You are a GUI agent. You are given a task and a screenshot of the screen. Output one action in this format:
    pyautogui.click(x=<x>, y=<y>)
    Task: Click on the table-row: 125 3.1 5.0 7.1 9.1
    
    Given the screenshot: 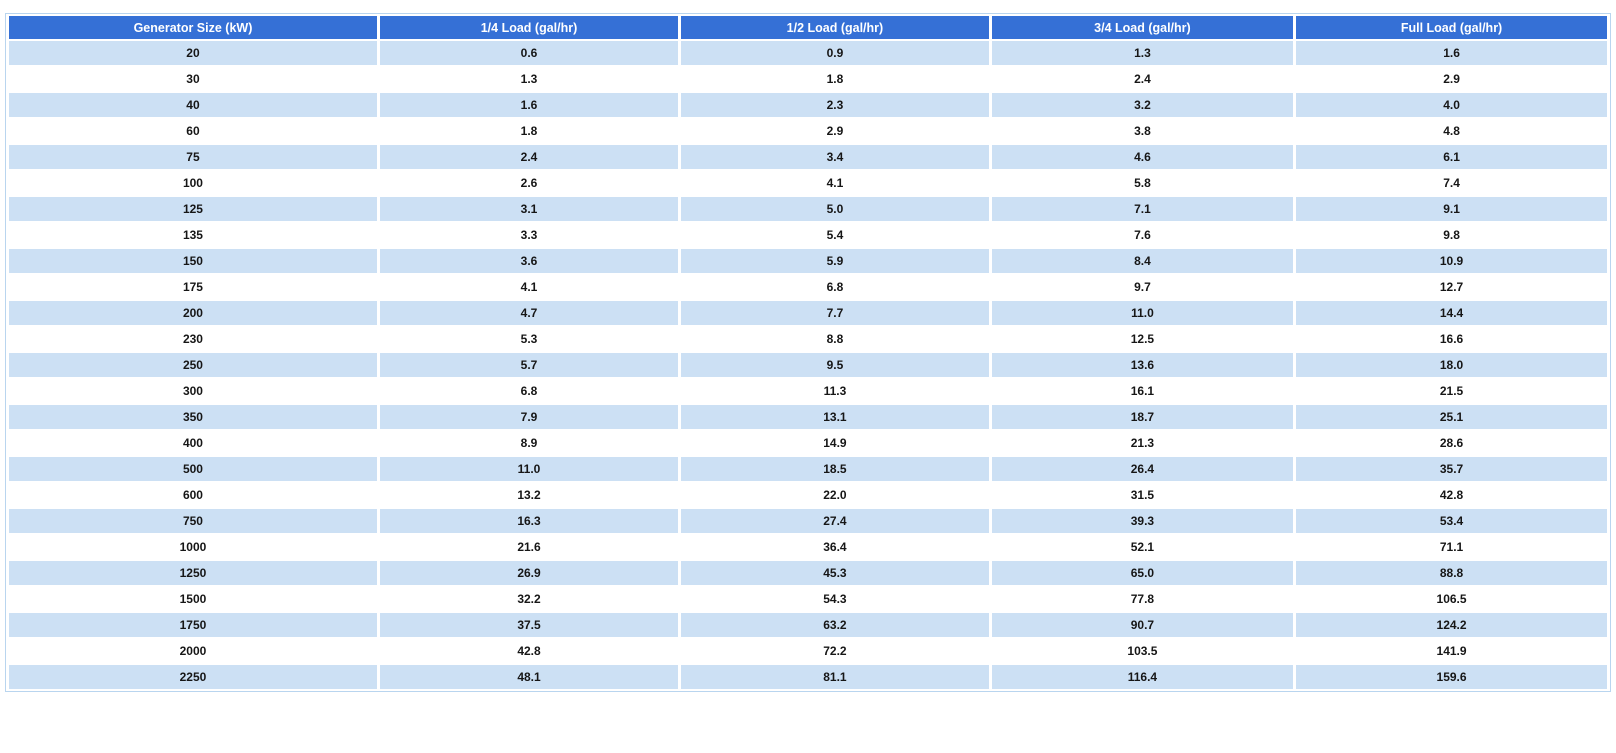 What is the action you would take?
    pyautogui.click(x=808, y=209)
    